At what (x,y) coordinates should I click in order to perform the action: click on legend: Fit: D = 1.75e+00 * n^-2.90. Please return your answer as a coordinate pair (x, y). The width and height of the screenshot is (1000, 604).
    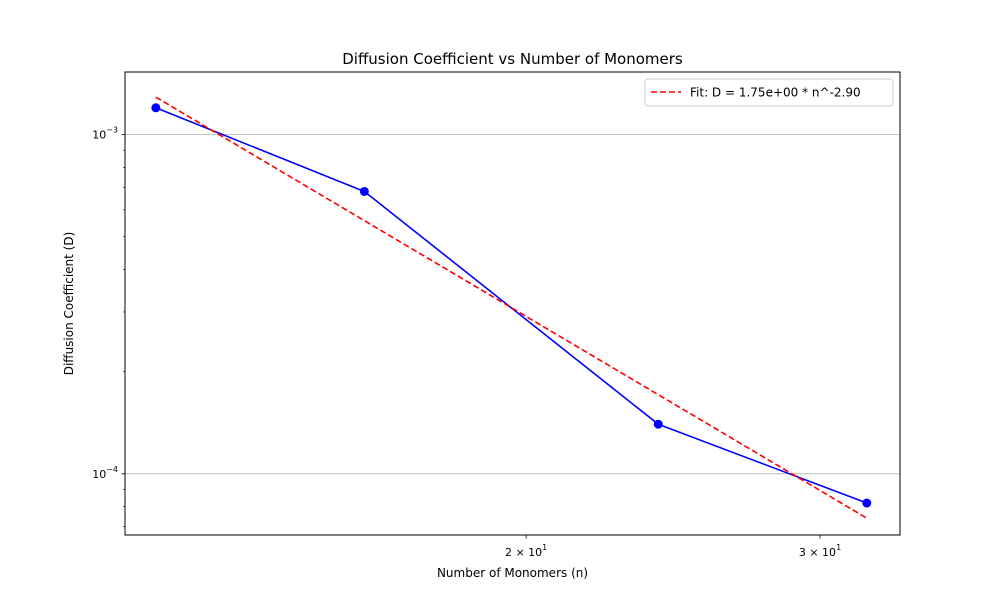
    Looking at the image, I should click on (769, 92).